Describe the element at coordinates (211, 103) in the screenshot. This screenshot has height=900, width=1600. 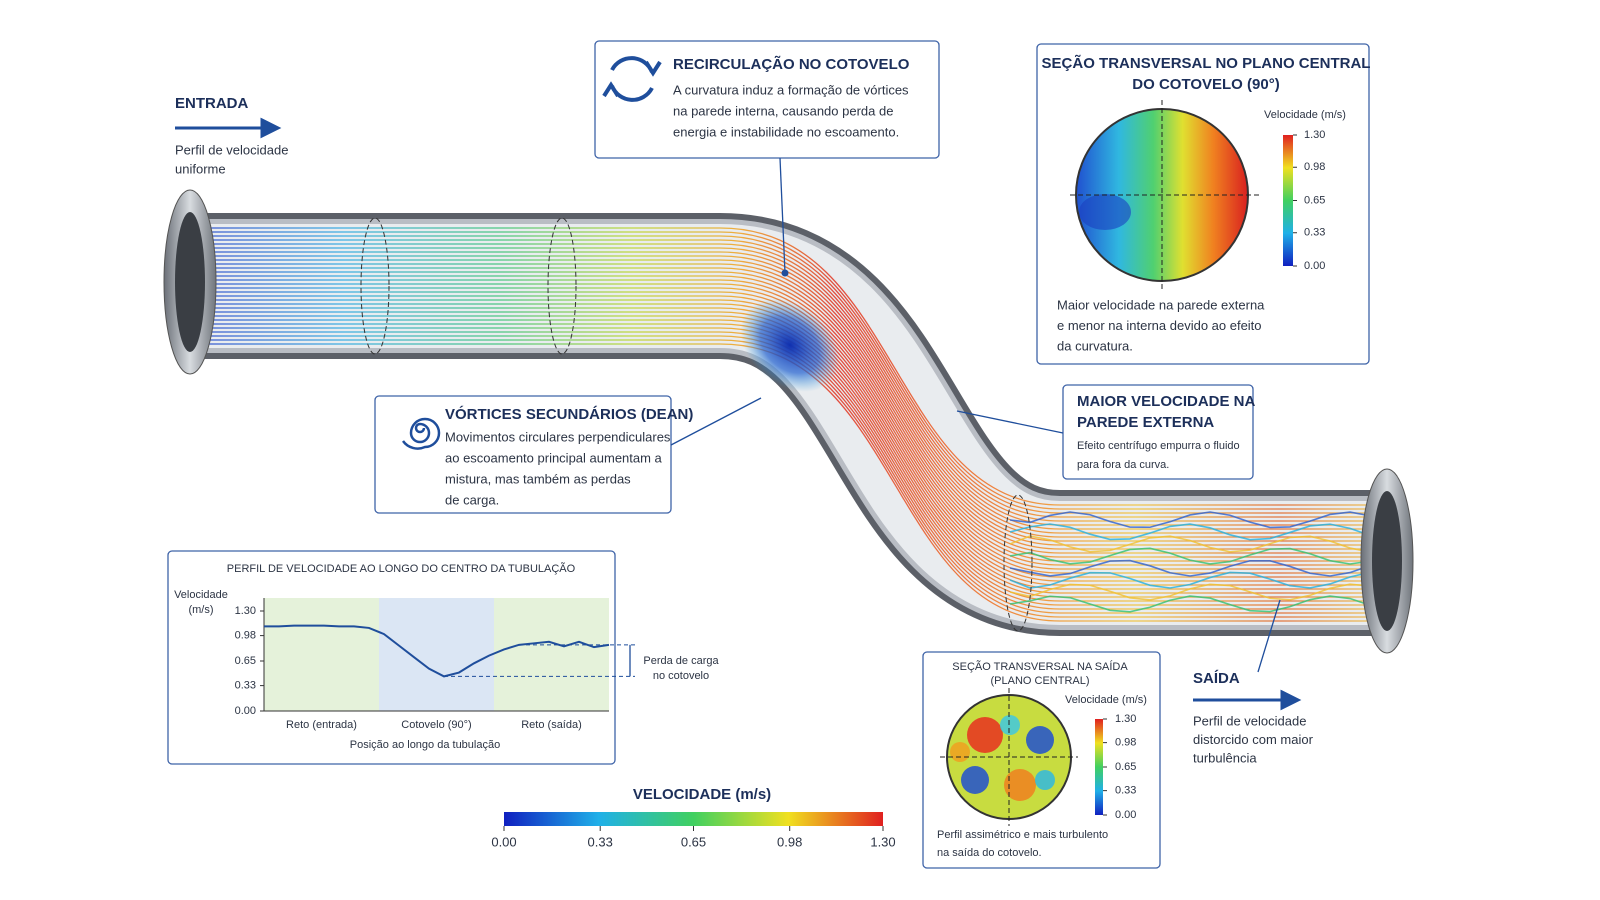
I see `inlet-title: ENTRADA` at that location.